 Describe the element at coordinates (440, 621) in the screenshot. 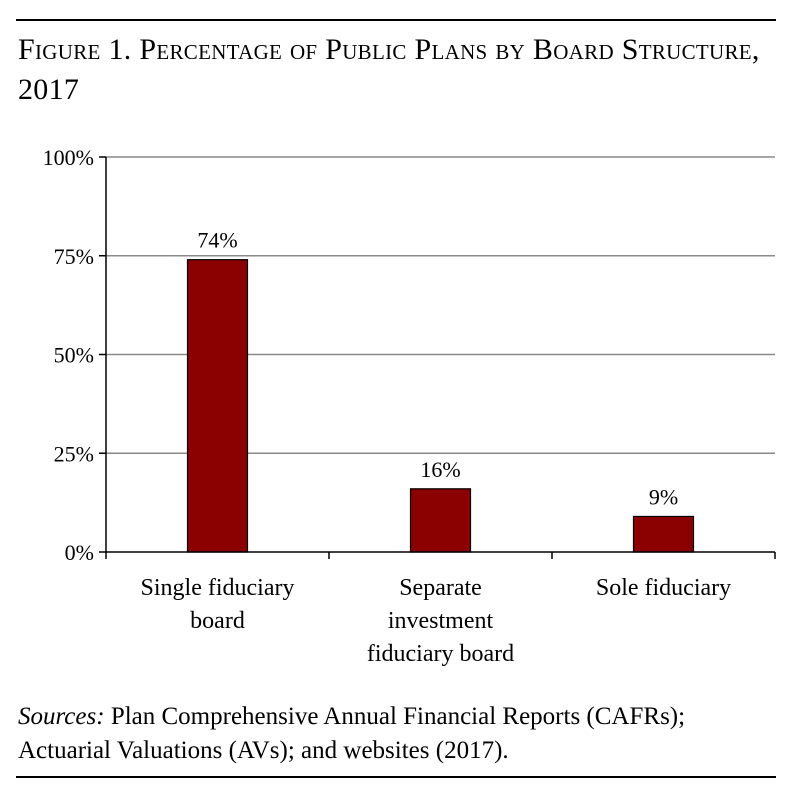

I see `category-label: Separate investment fiduciary board` at that location.